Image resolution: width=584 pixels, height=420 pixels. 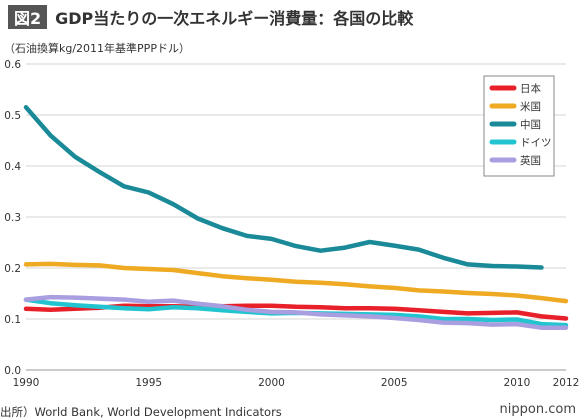 What do you see at coordinates (566, 383) in the screenshot?
I see `x-tick-label: 2012` at bounding box center [566, 383].